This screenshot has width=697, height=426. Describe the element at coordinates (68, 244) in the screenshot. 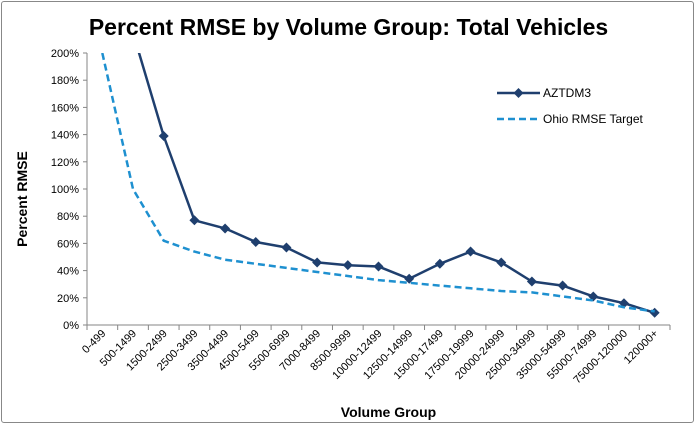

I see `y-tick-label: 60%` at that location.